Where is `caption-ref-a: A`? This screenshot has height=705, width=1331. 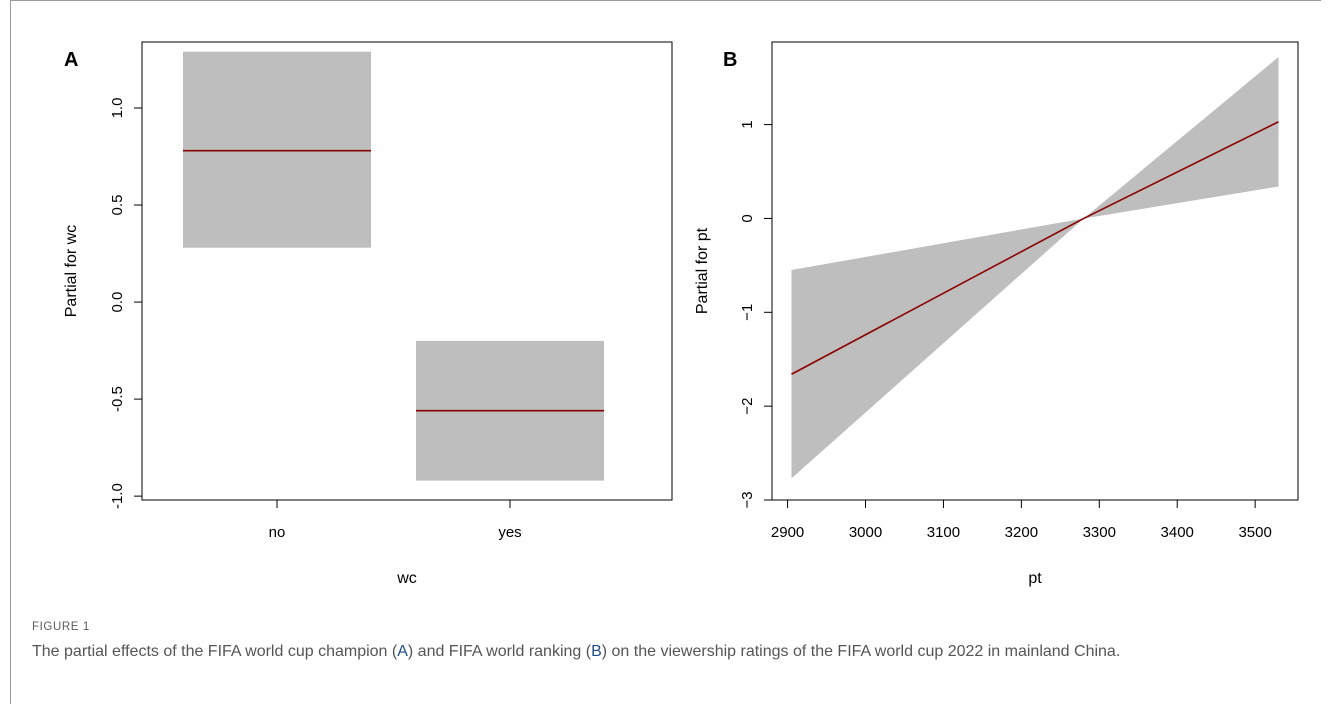
caption-ref-a: A is located at coordinates (402, 651).